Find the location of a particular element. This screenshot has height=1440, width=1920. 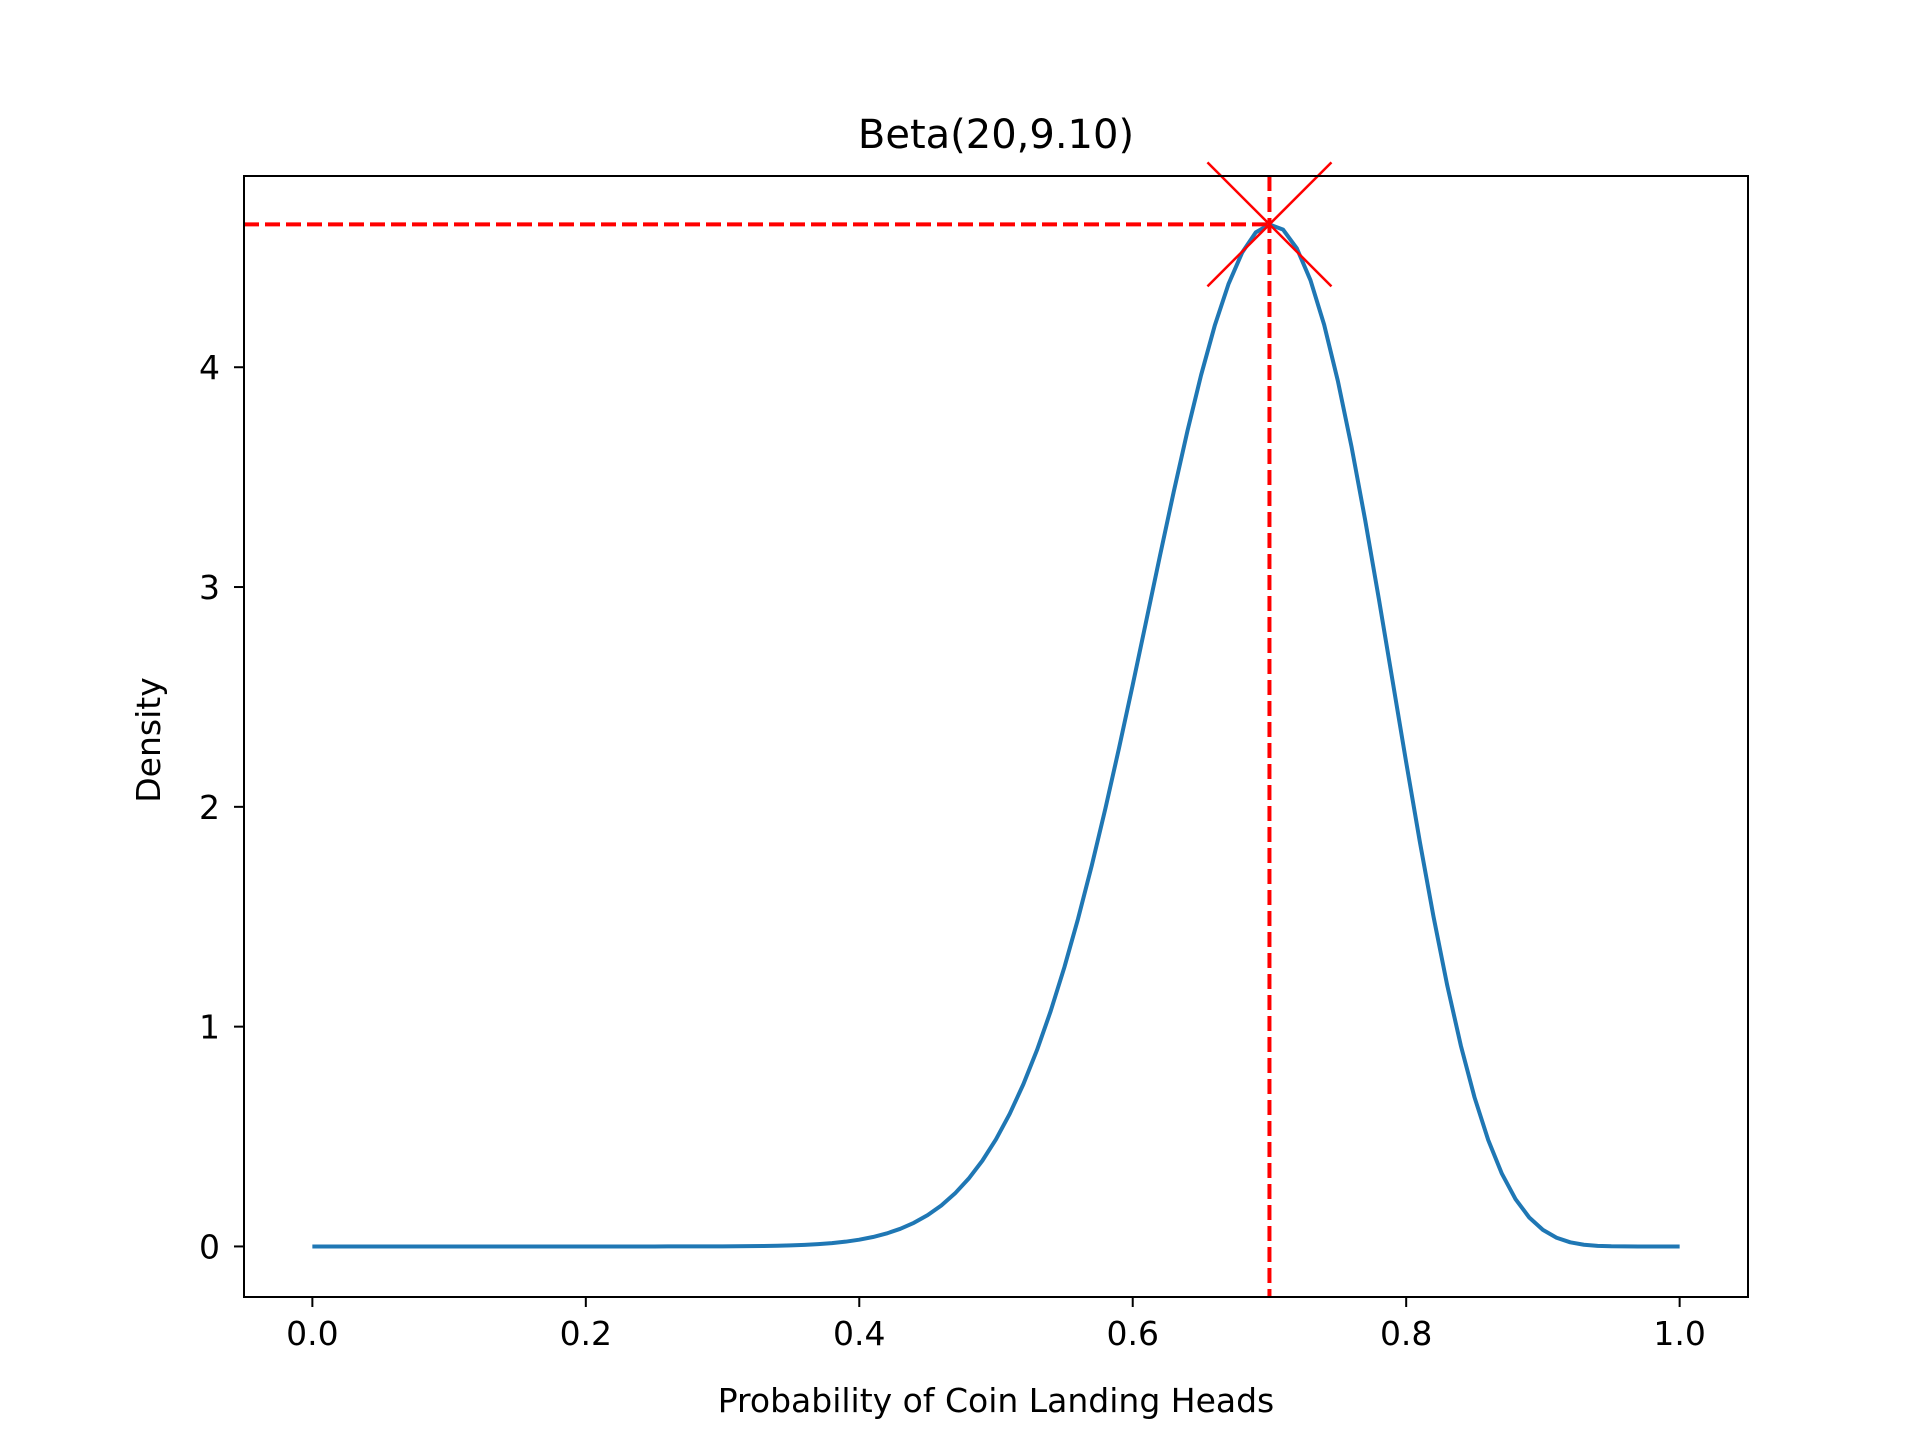

y-tick-label: 3 is located at coordinates (209, 587).